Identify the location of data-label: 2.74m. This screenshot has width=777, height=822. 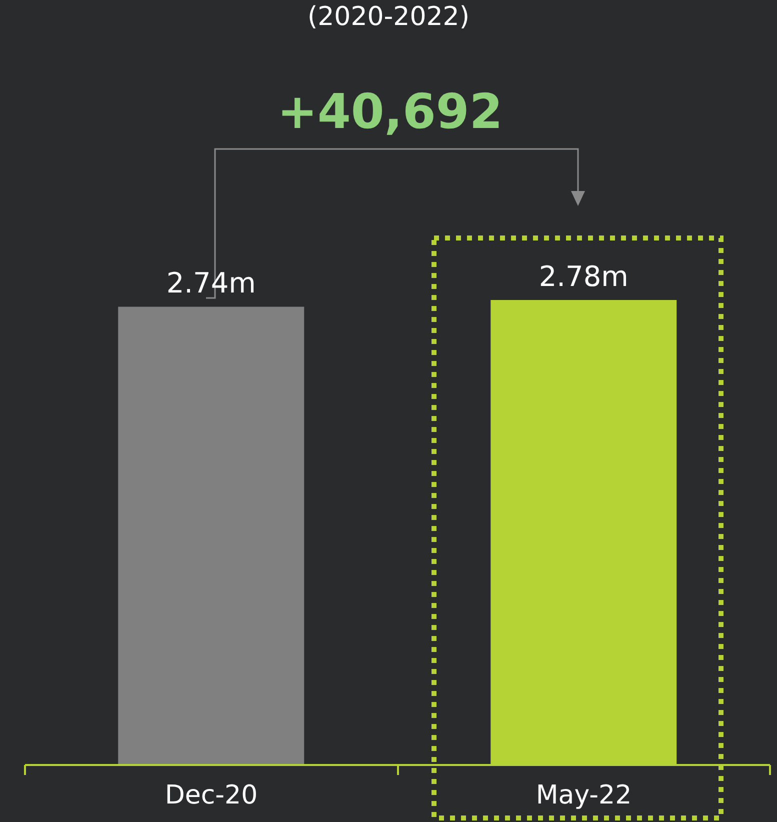
(211, 283).